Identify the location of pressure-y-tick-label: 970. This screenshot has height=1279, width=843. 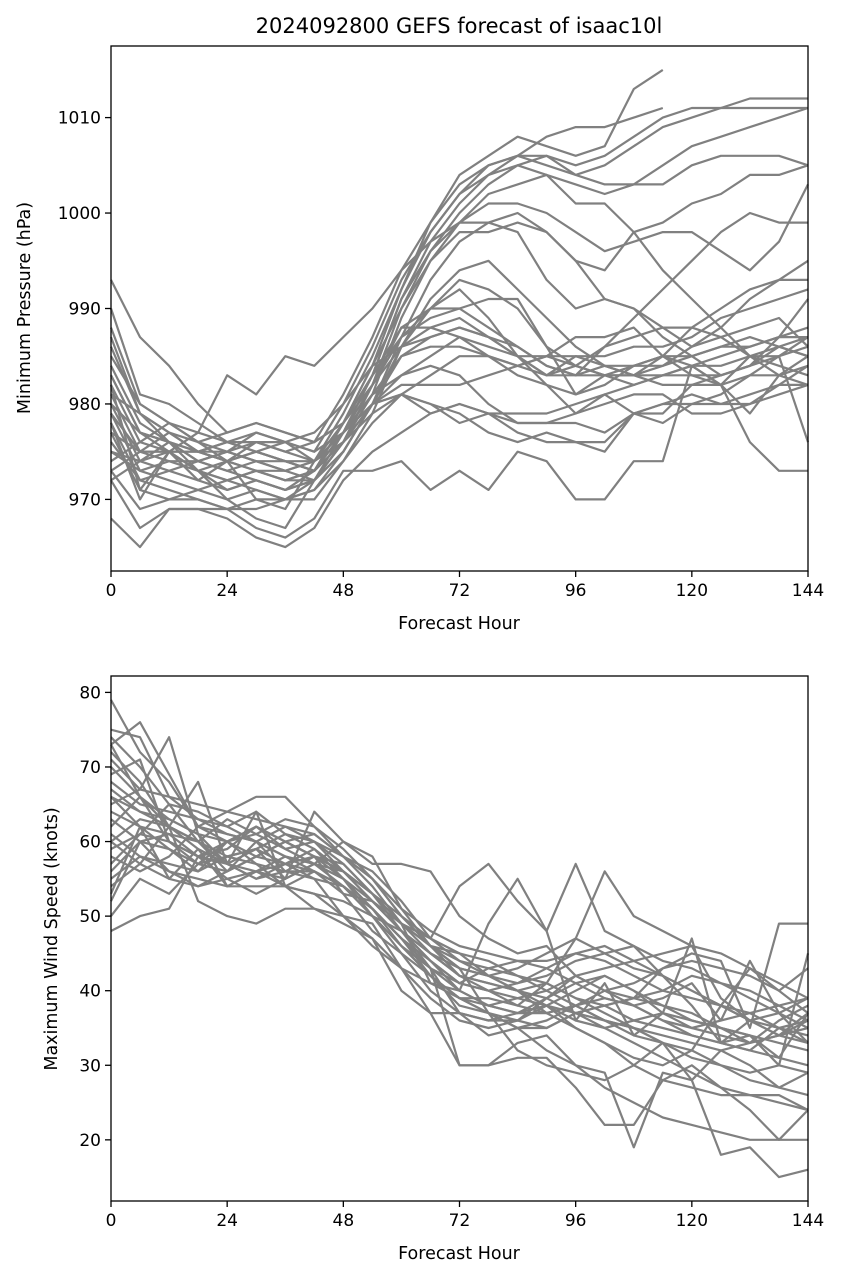
(85, 500).